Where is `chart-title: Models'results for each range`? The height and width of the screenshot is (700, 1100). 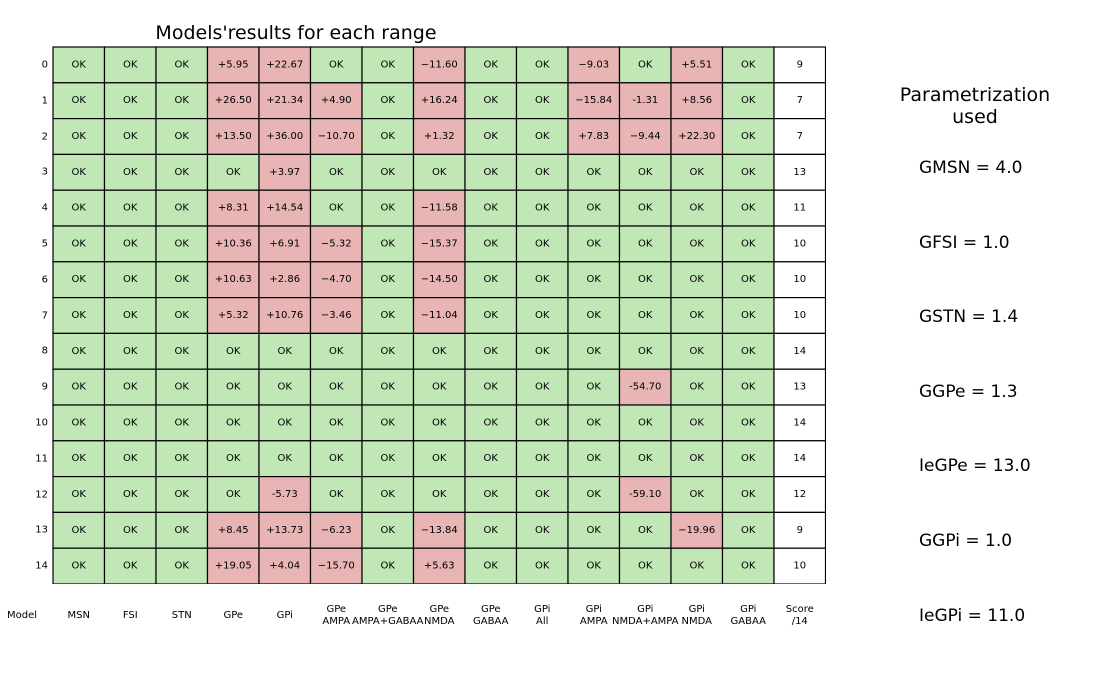 chart-title: Models'results for each range is located at coordinates (296, 33).